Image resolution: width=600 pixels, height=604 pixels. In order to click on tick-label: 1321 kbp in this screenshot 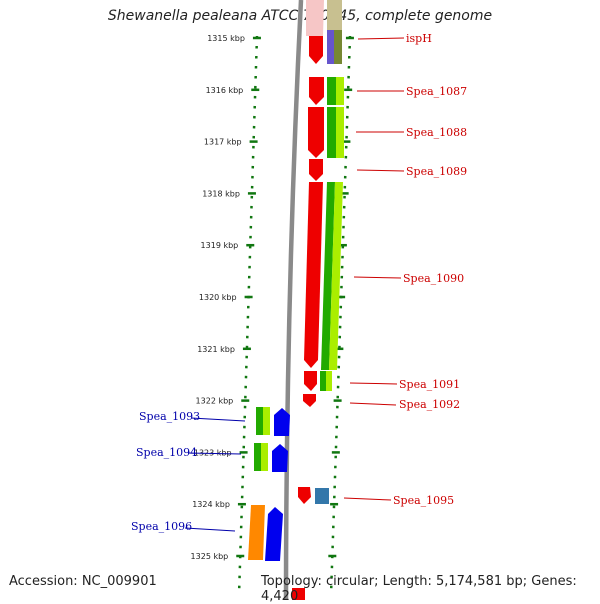, I will do `click(216, 349)`.